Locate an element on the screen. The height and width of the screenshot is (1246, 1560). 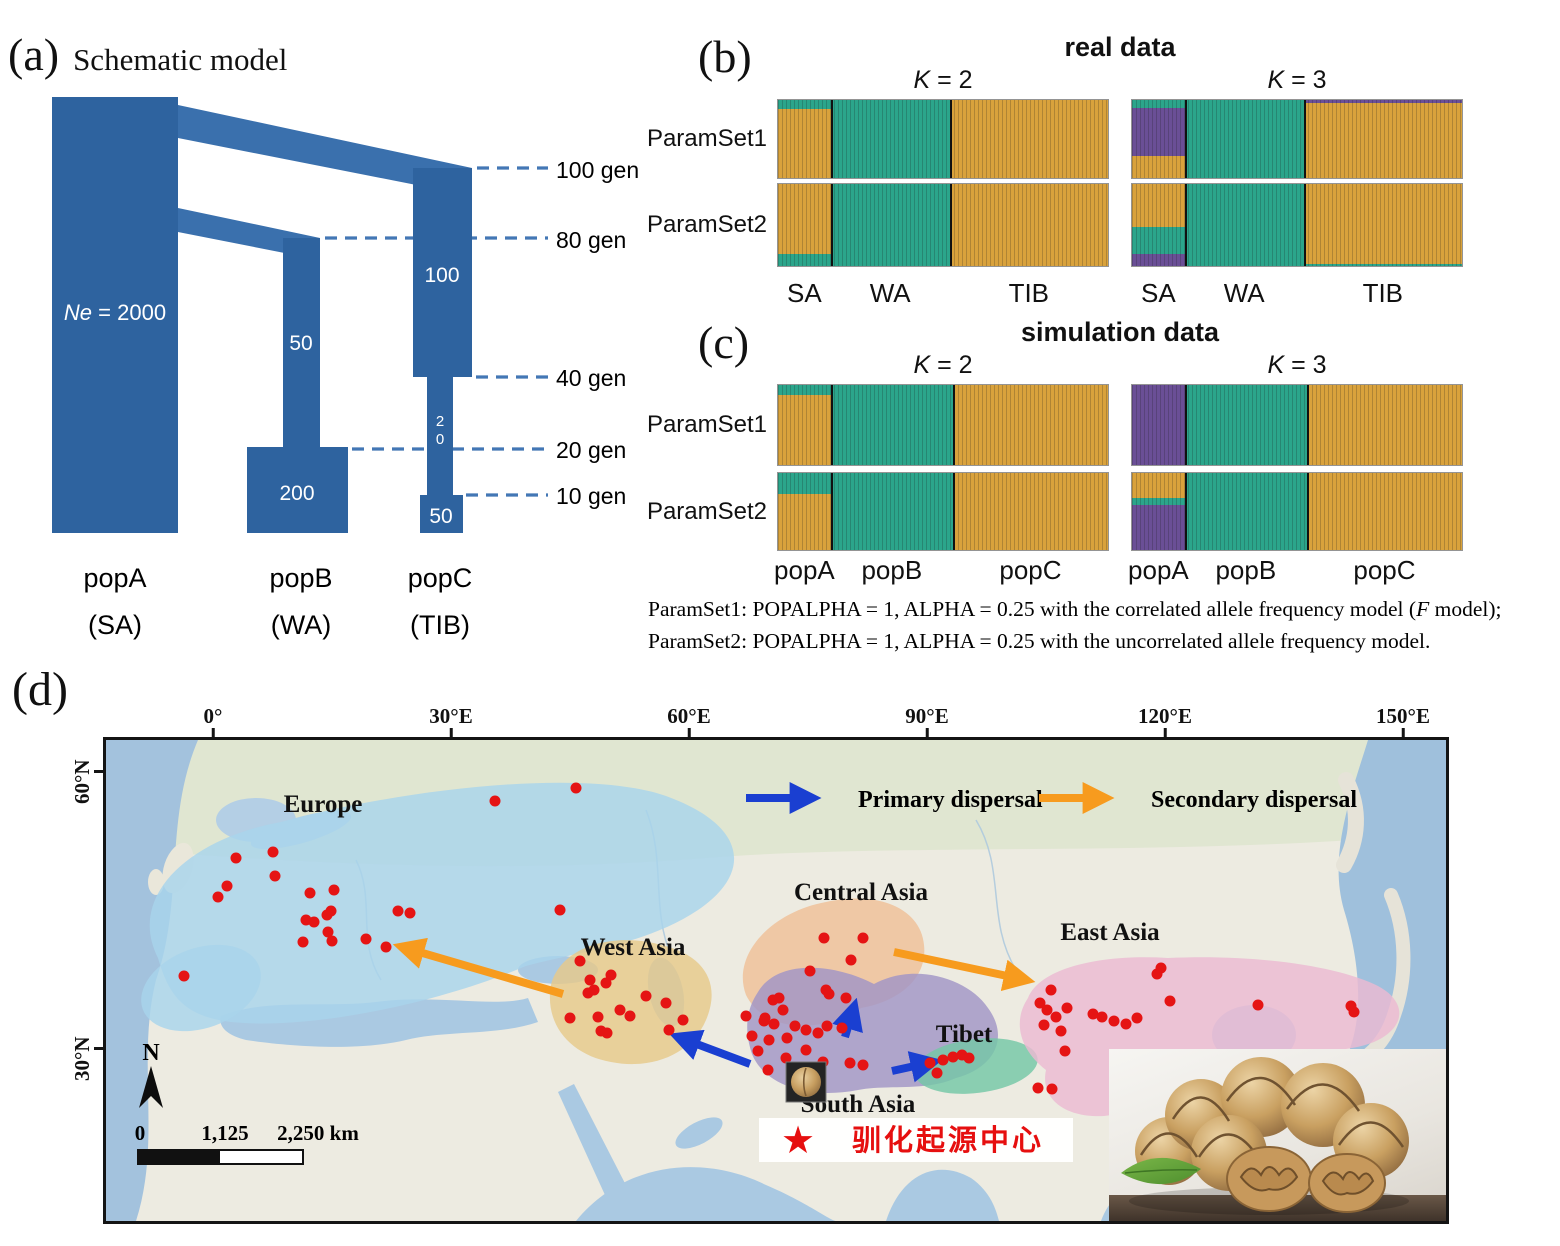
region-label-europe: Europe is located at coordinates (323, 804).